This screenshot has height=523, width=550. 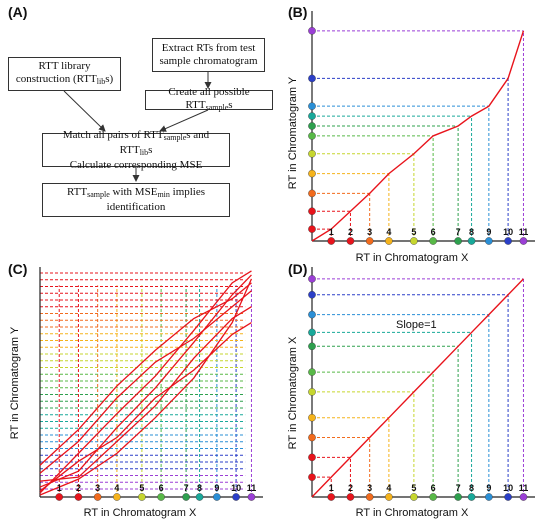 I want to click on panel-b-tick-4: 4, so click(x=388, y=232).